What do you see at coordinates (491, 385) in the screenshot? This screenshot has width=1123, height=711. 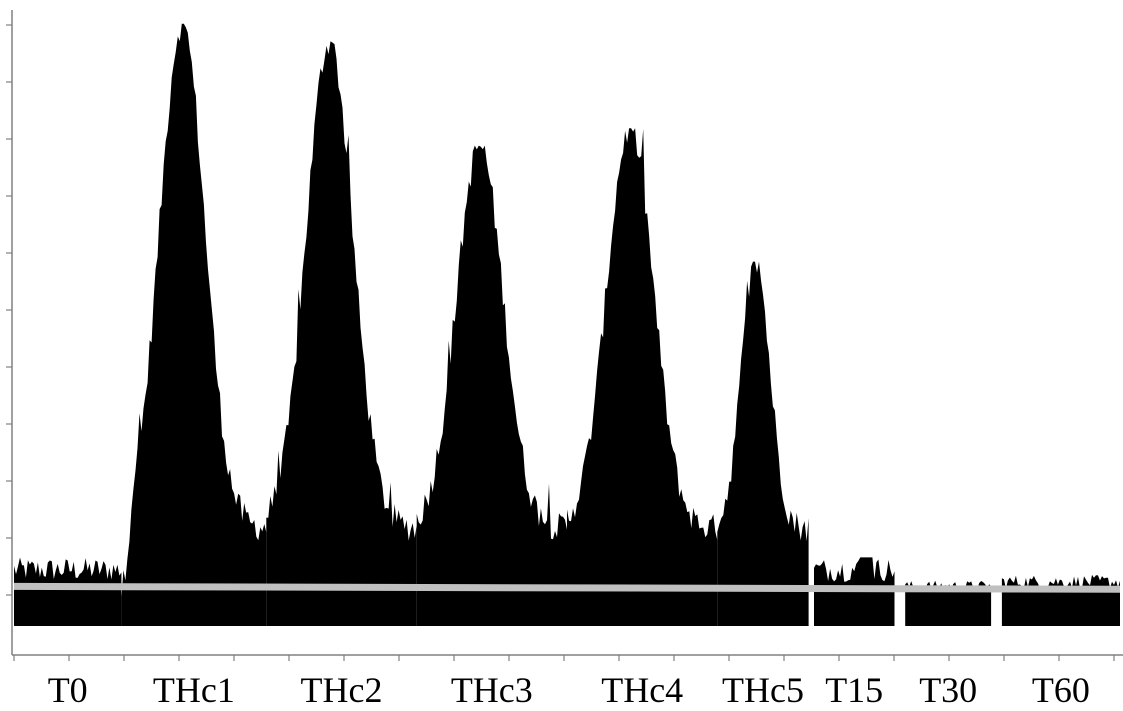 I see `signal-segment-thc3` at bounding box center [491, 385].